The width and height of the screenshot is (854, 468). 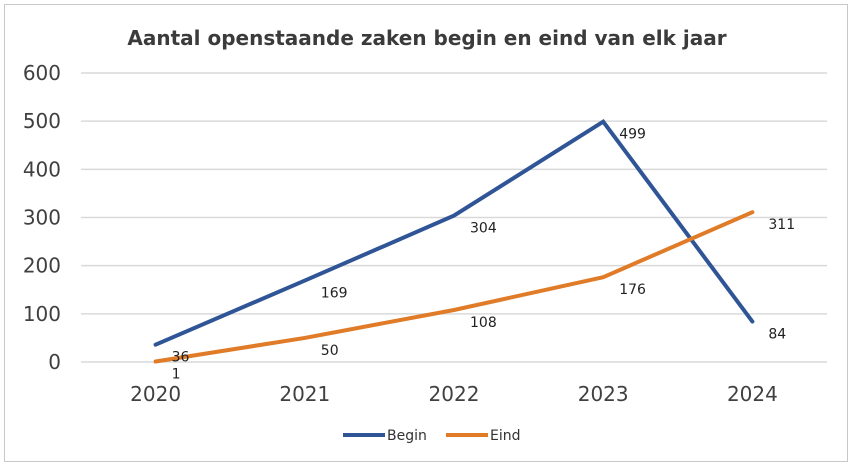 I want to click on y-tick-label: 500, so click(x=42, y=121).